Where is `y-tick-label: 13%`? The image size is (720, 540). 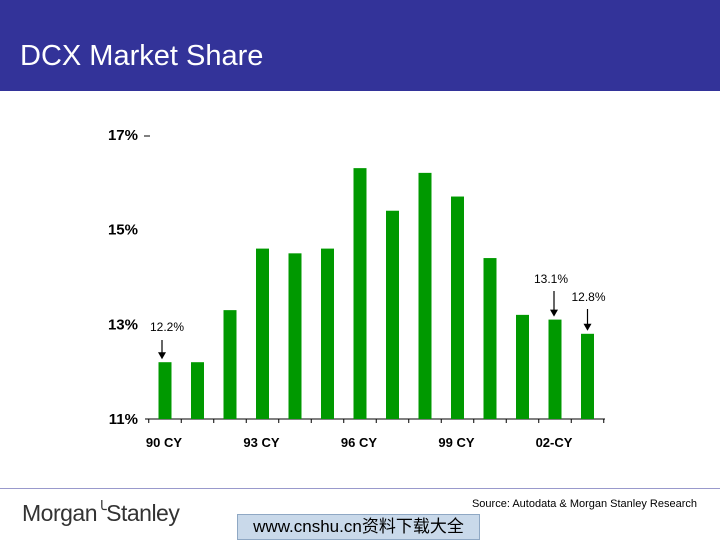
y-tick-label: 13% is located at coordinates (123, 324).